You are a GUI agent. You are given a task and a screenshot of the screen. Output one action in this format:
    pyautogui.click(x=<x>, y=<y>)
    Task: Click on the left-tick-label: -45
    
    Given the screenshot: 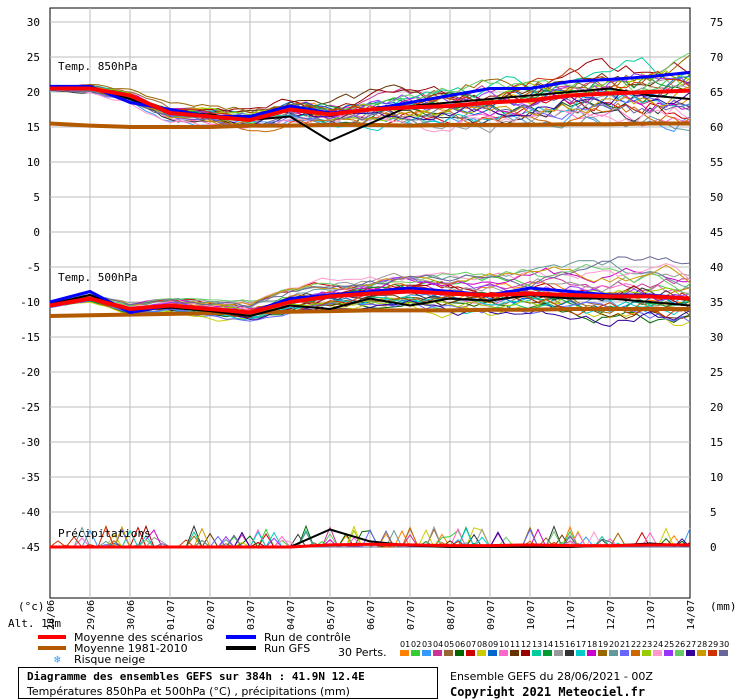 What is the action you would take?
    pyautogui.click(x=30, y=547)
    